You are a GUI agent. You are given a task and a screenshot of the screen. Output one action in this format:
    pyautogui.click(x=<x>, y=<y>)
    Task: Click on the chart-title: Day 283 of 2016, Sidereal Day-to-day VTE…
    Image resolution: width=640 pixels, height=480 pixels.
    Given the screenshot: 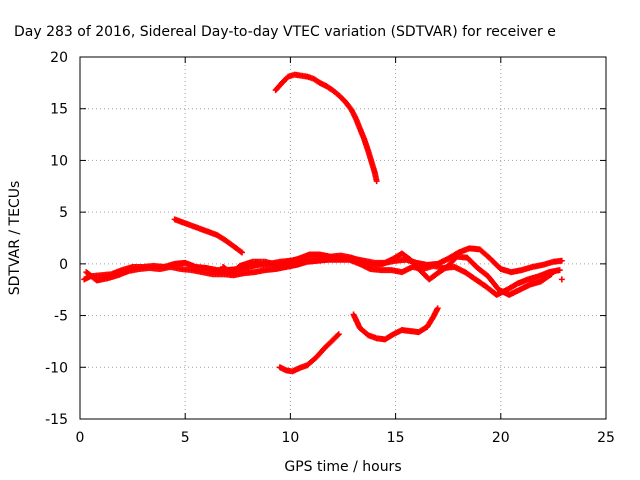 What is the action you would take?
    pyautogui.click(x=285, y=32)
    